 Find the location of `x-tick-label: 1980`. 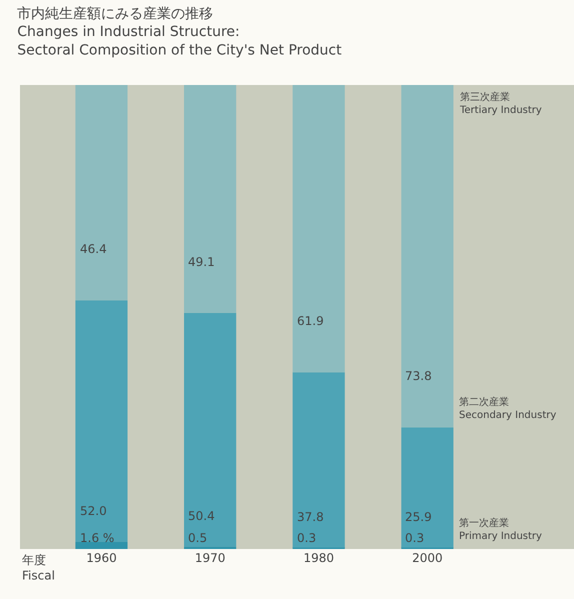

x-tick-label: 1980 is located at coordinates (318, 558).